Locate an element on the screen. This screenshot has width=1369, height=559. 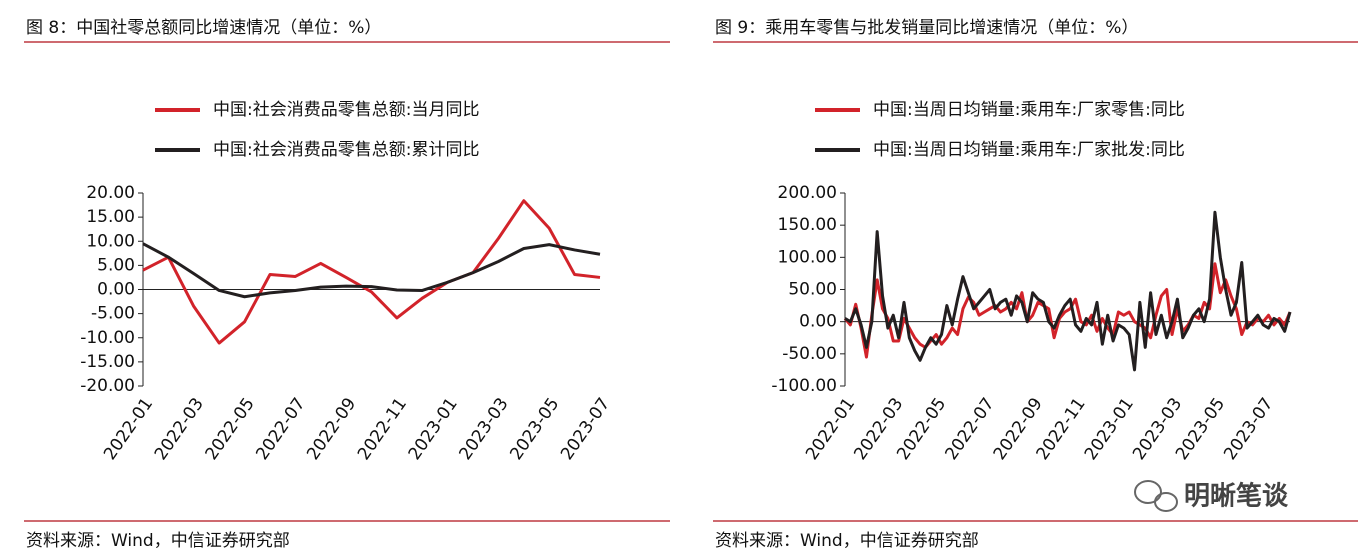
y-tick-label: 10.00 is located at coordinates (110, 241).